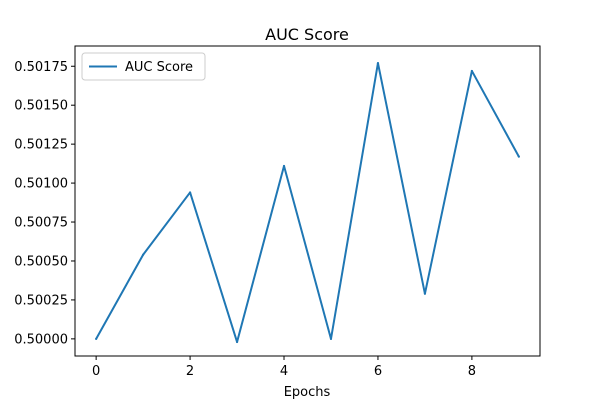  Describe the element at coordinates (472, 371) in the screenshot. I see `x-tick-label: 8` at that location.